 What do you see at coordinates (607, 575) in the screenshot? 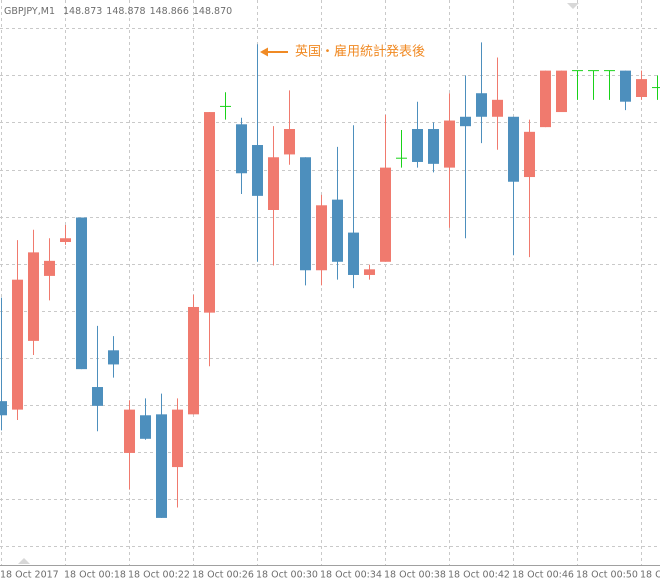
I see `x-tick-label: 18 Oct 00:50` at bounding box center [607, 575].